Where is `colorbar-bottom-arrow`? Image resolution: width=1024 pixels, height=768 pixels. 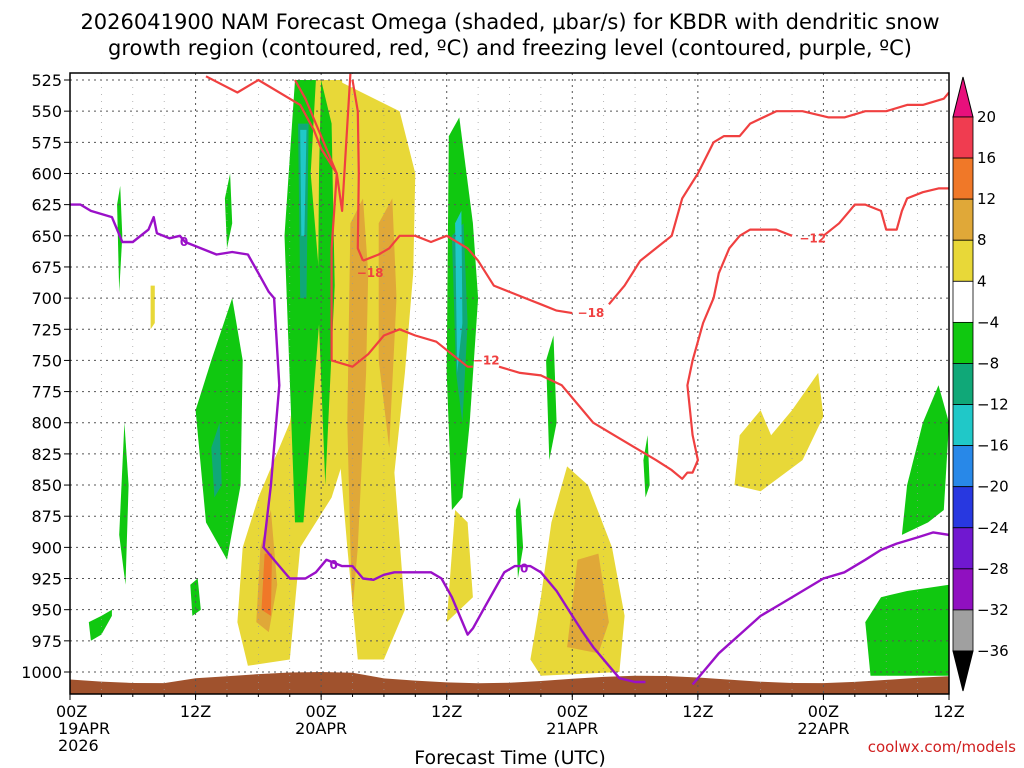 colorbar-bottom-arrow is located at coordinates (963, 671).